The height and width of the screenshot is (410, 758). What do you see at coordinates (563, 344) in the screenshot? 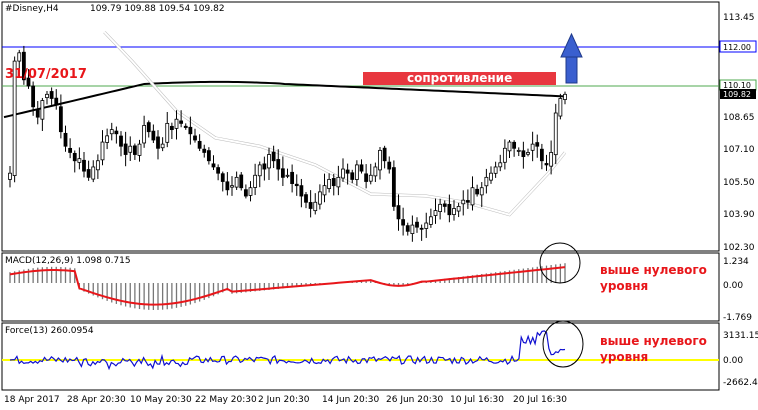
I see `force-highlight-circle` at bounding box center [563, 344].